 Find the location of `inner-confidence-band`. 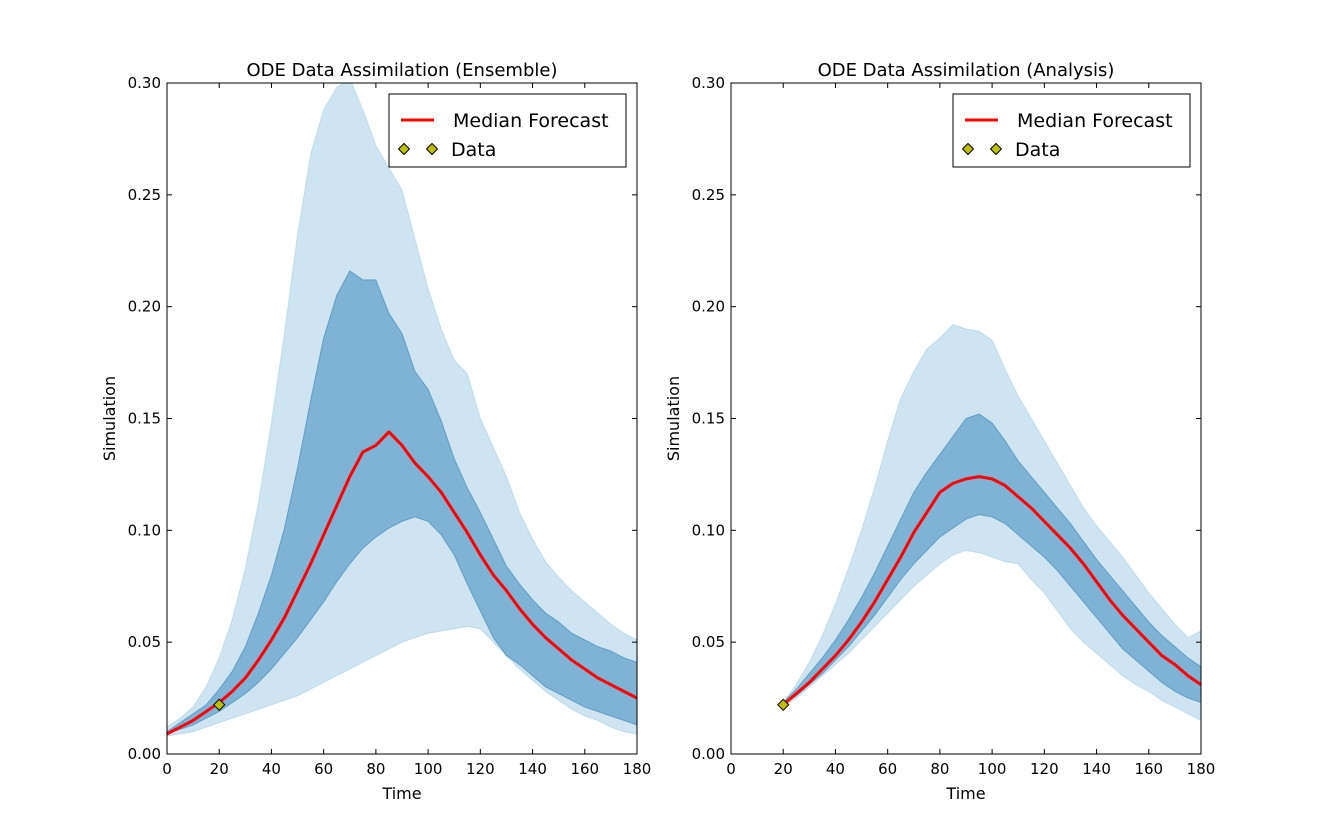

inner-confidence-band is located at coordinates (991, 559).